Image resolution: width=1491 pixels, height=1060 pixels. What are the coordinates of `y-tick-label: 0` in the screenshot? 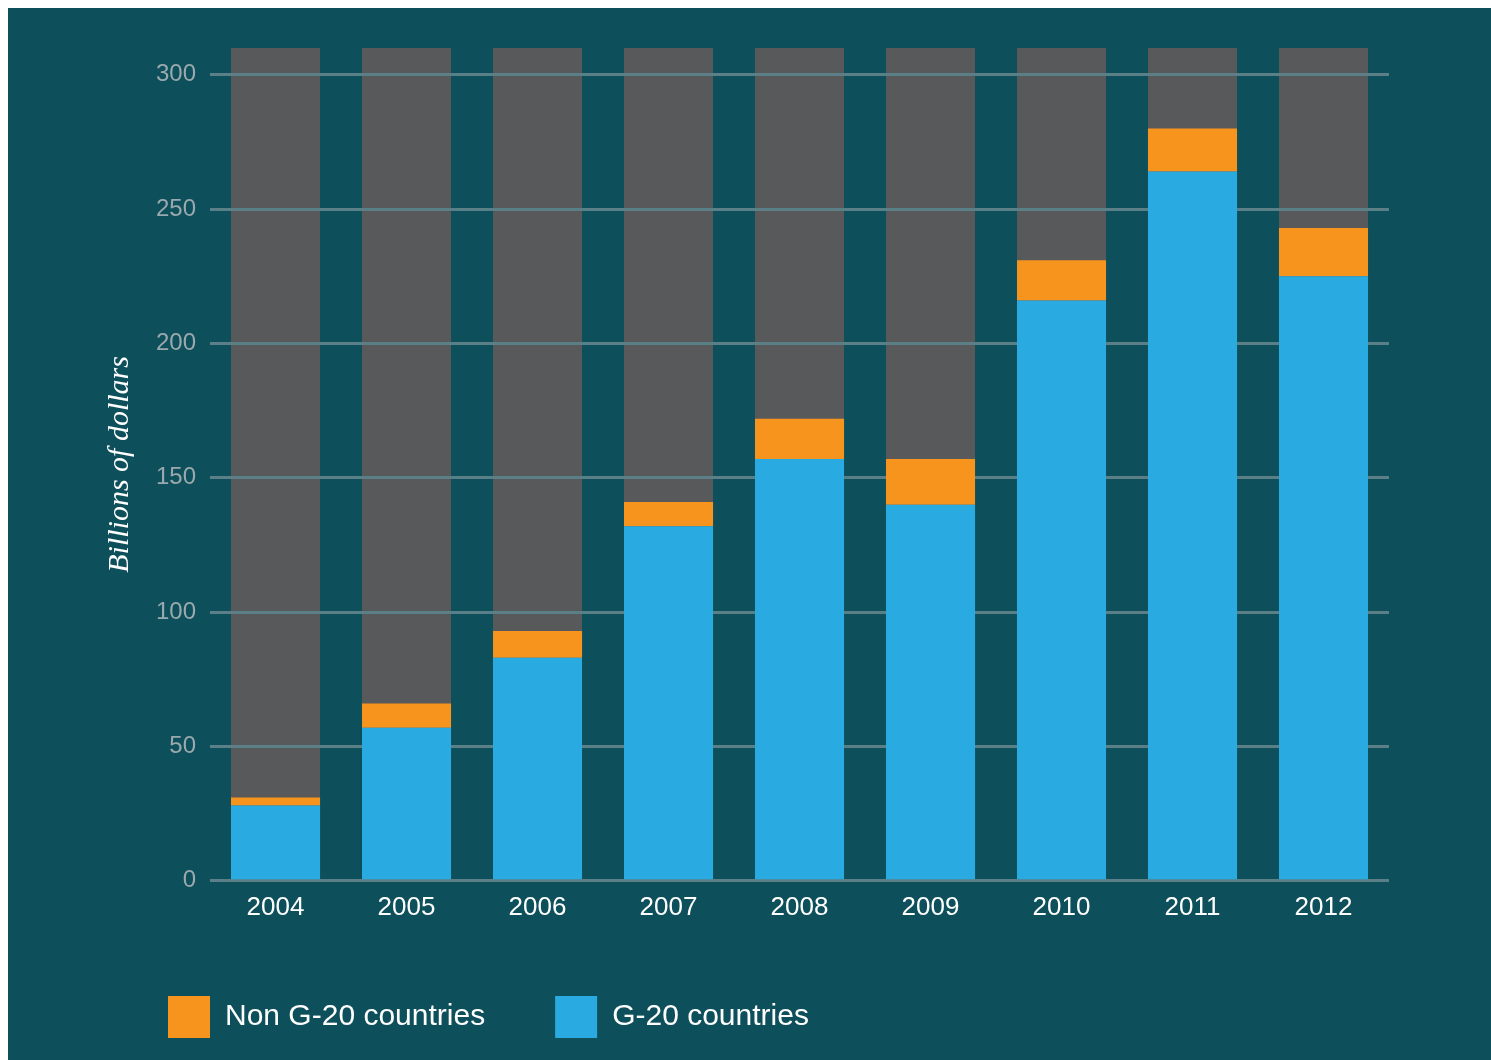 It's located at (189, 879).